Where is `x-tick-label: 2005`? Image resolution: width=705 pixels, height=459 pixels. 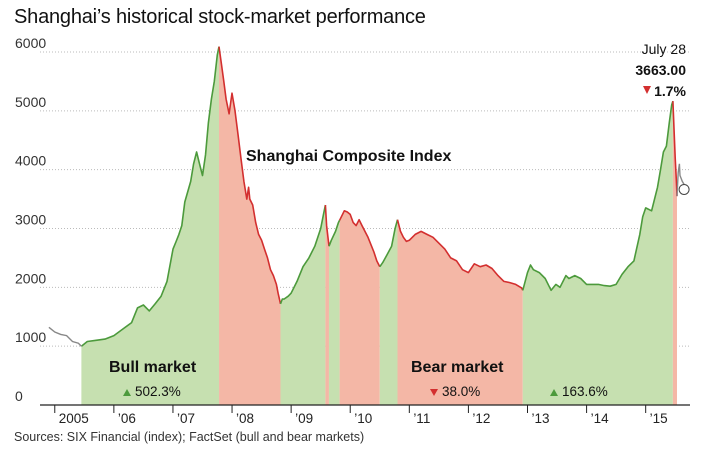
x-tick-label: 2005 is located at coordinates (74, 418).